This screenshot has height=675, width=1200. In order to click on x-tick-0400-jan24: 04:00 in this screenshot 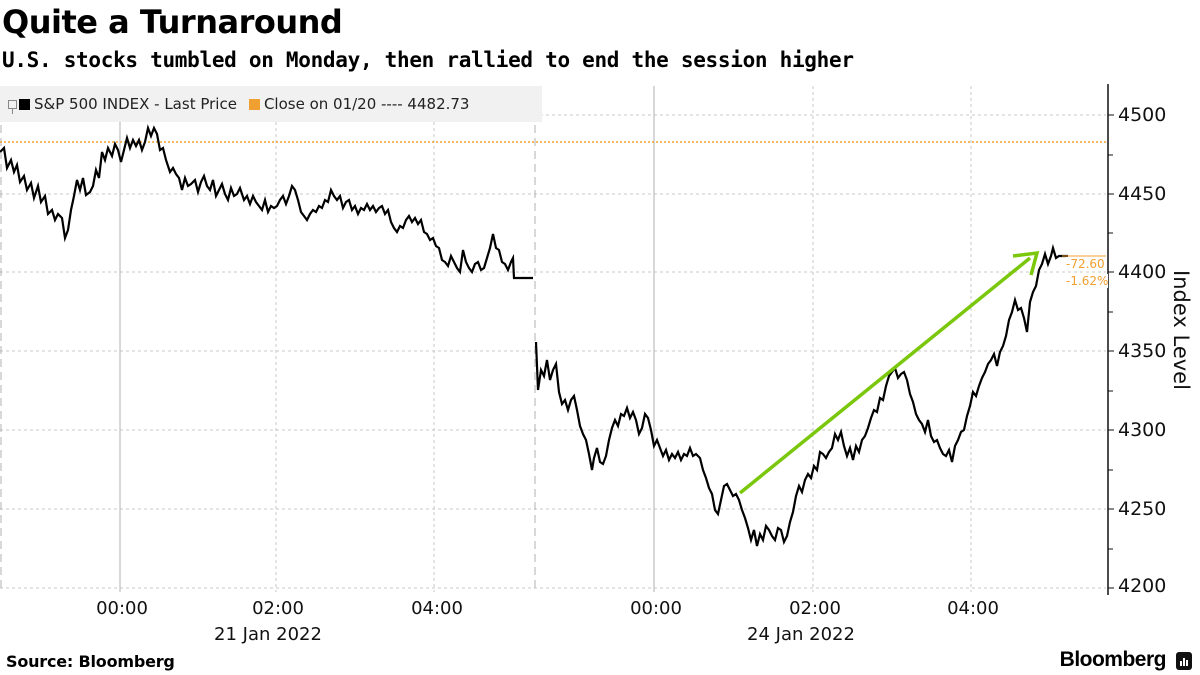, I will do `click(973, 608)`.